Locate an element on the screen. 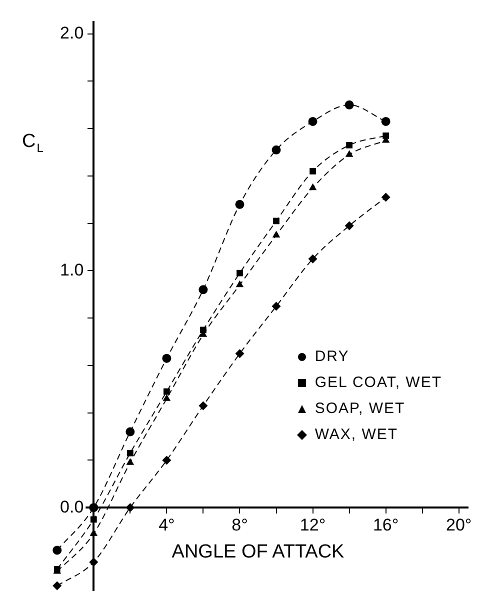 This screenshot has width=490, height=603. x-tick-label: 8° is located at coordinates (240, 524).